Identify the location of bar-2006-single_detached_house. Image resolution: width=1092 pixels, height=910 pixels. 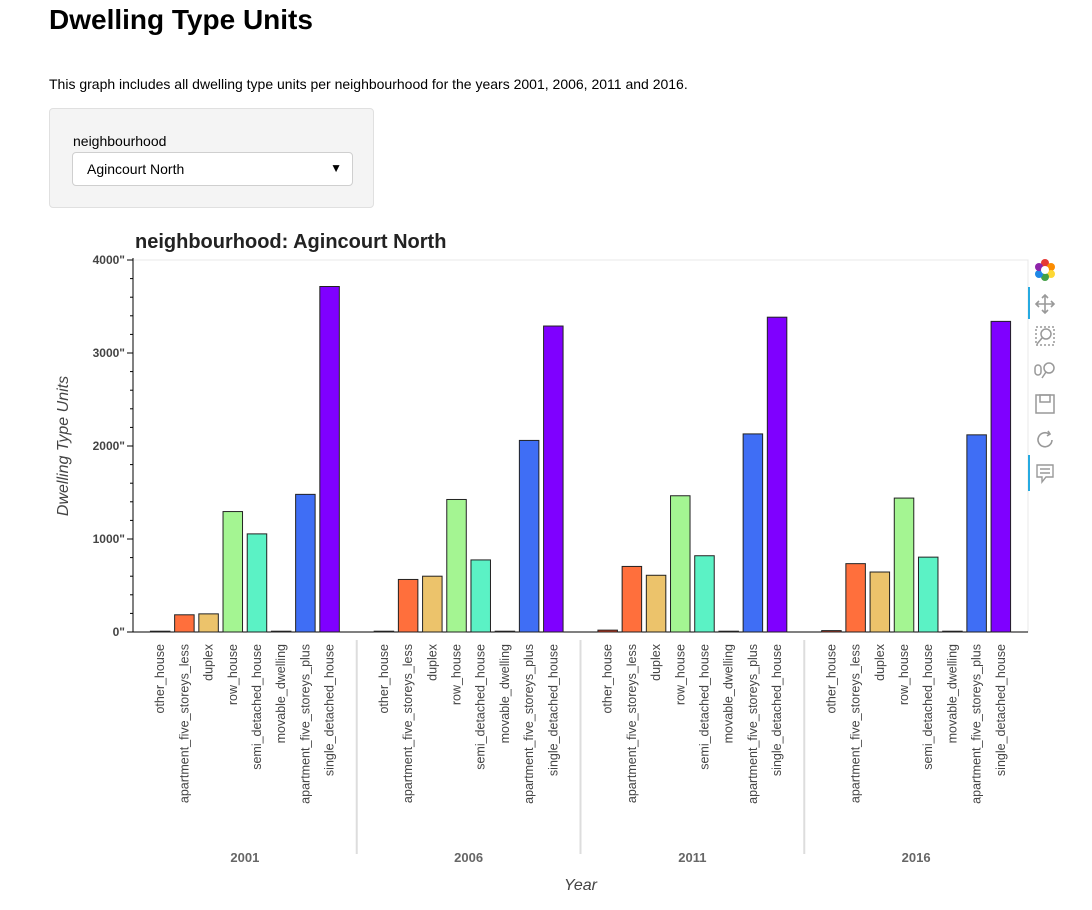
(553, 479).